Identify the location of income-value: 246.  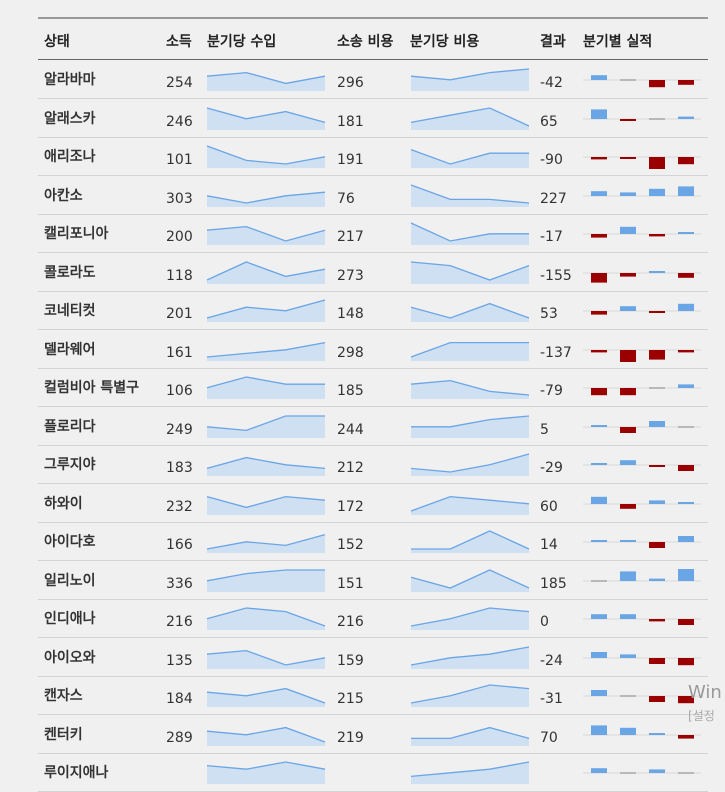
(179, 121).